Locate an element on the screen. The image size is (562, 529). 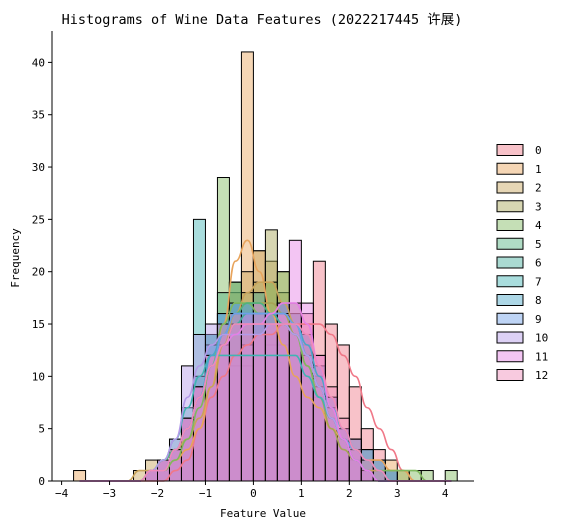
x-tick-label: −3 is located at coordinates (109, 493).